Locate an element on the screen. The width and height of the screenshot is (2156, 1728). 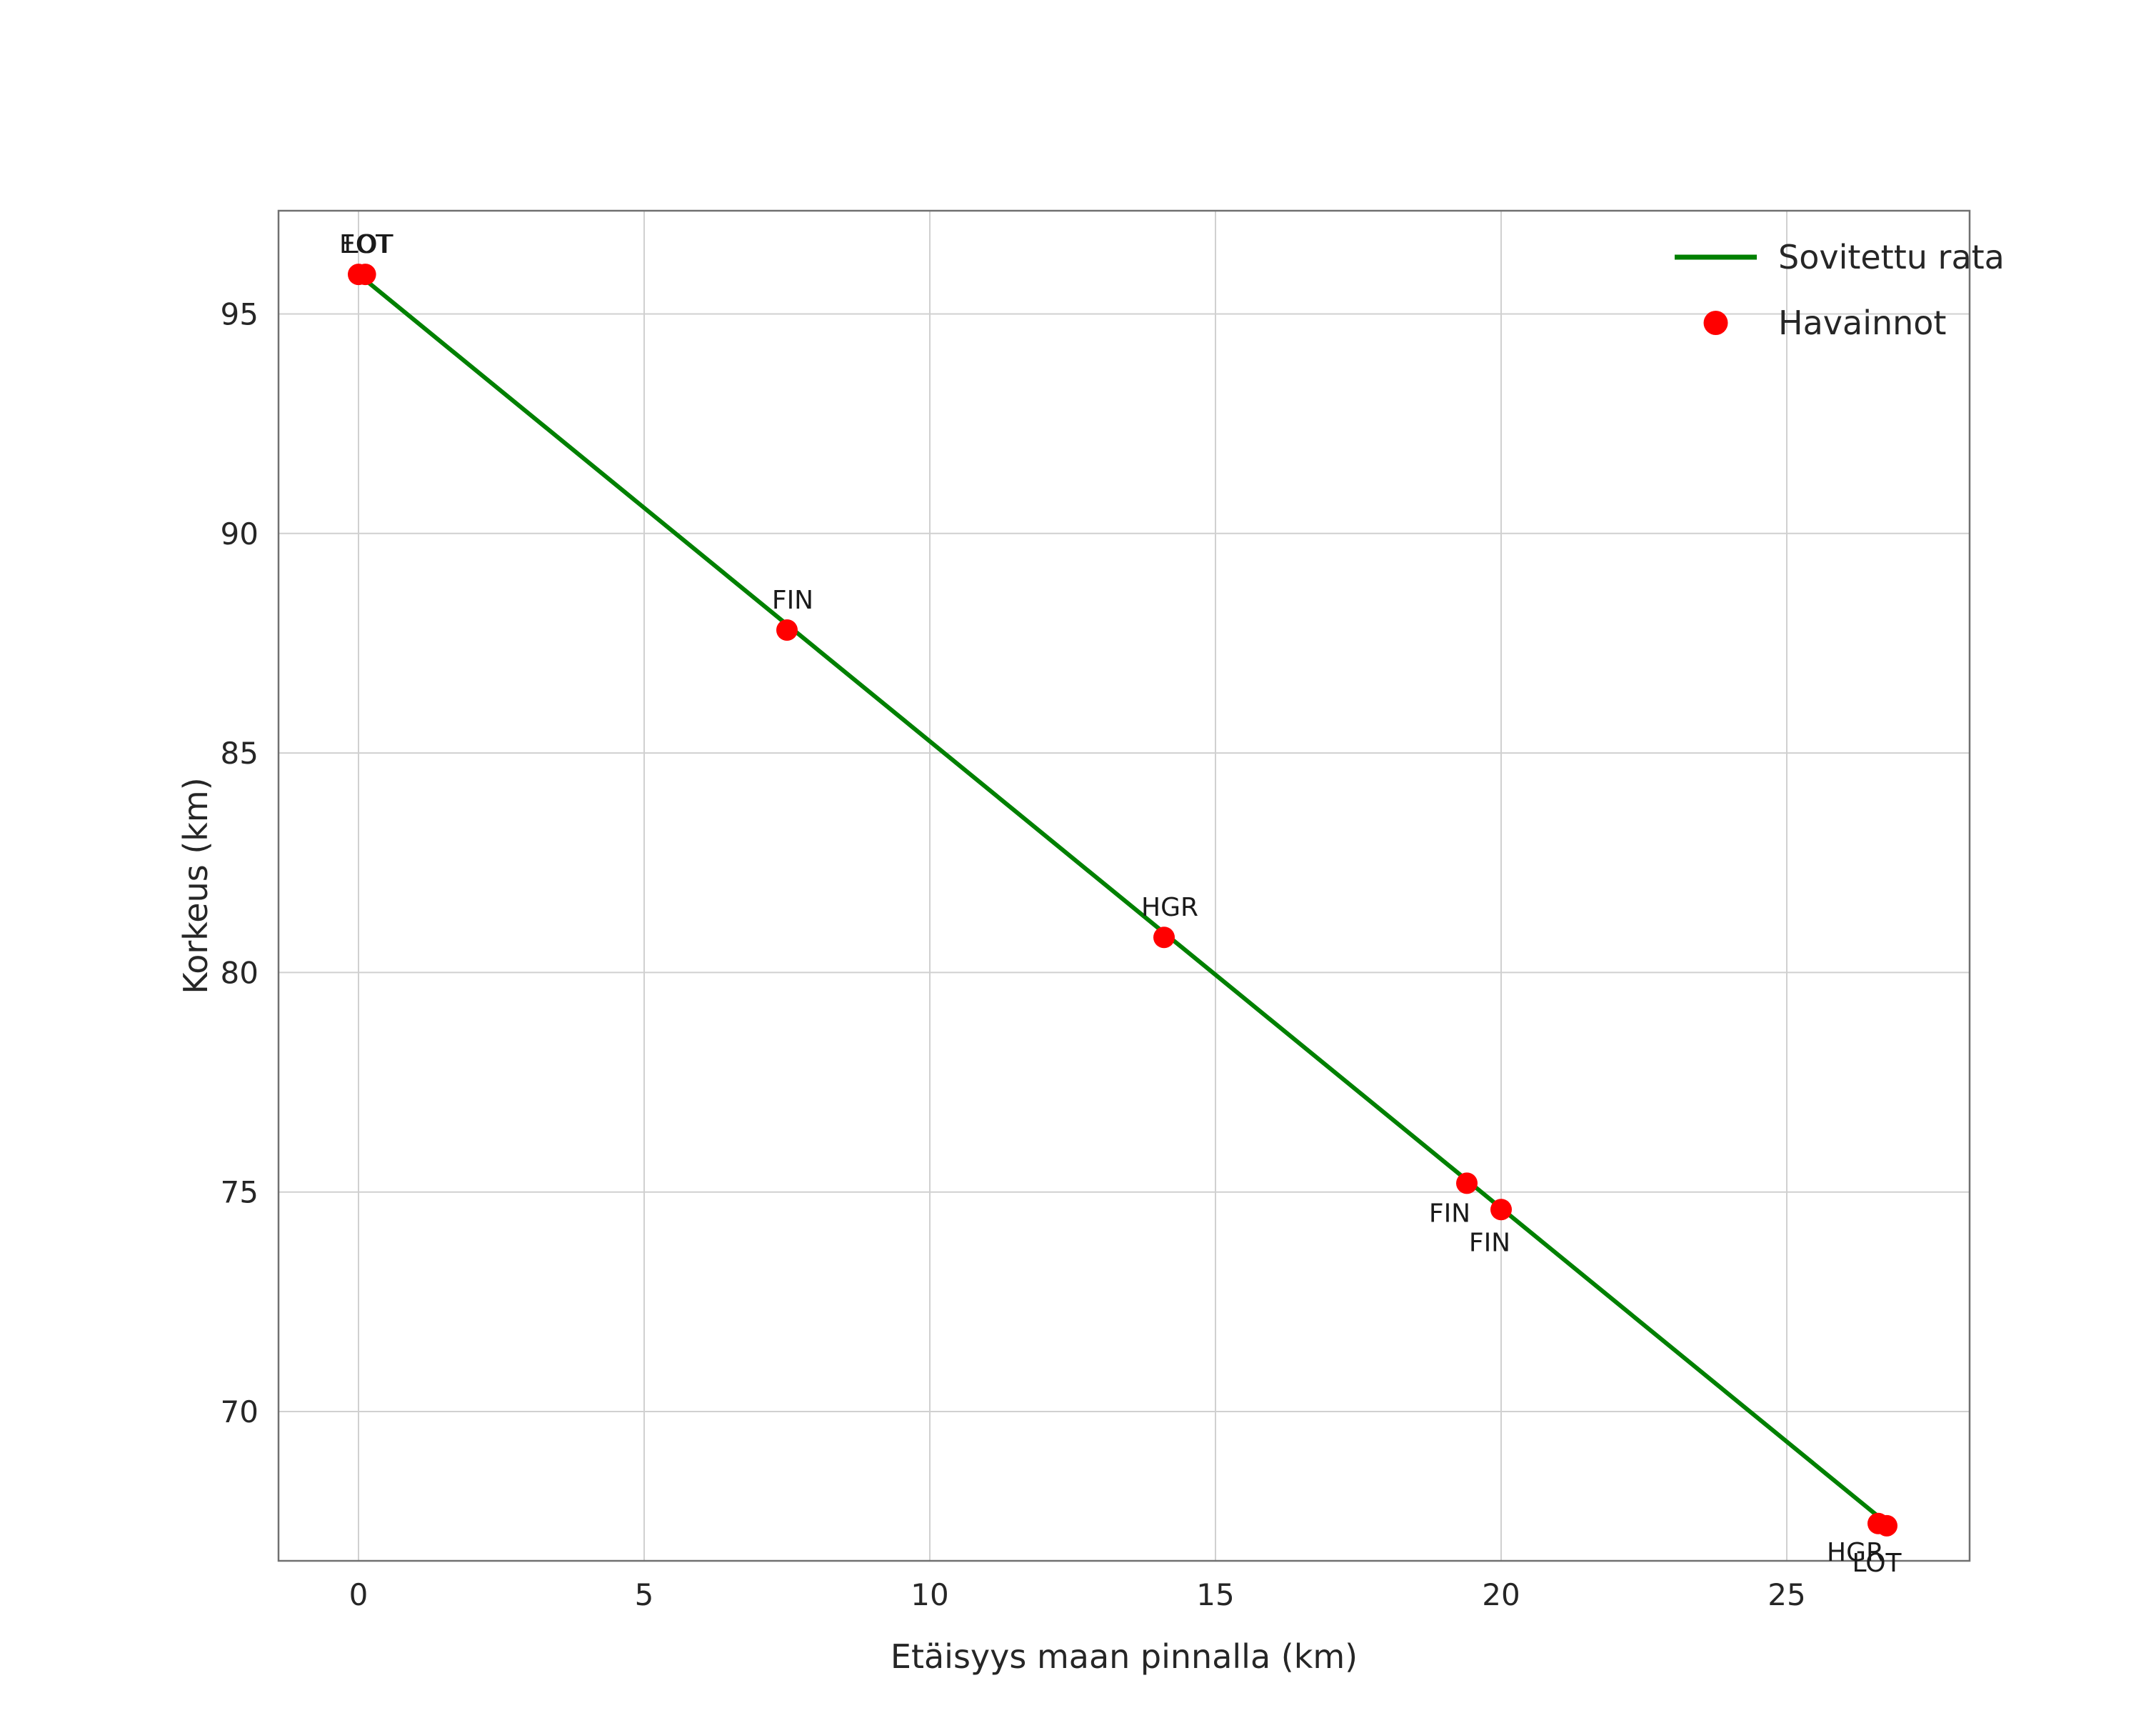
x-tick-label: 25 is located at coordinates (1787, 1595).